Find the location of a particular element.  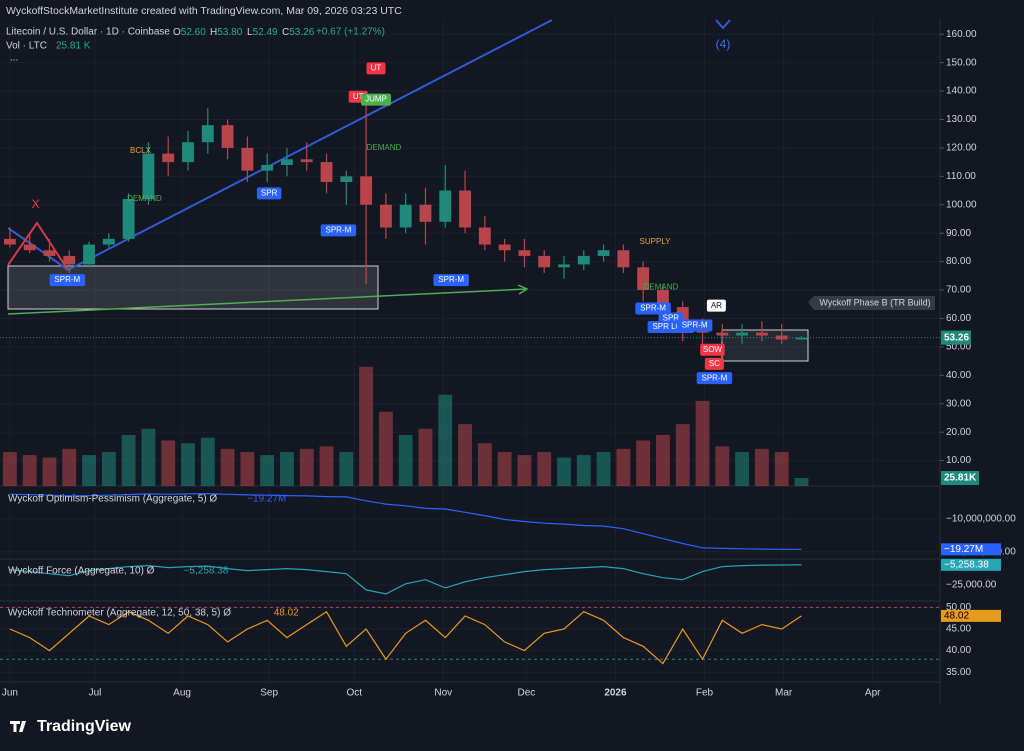

trend-line is located at coordinates (267, 301).